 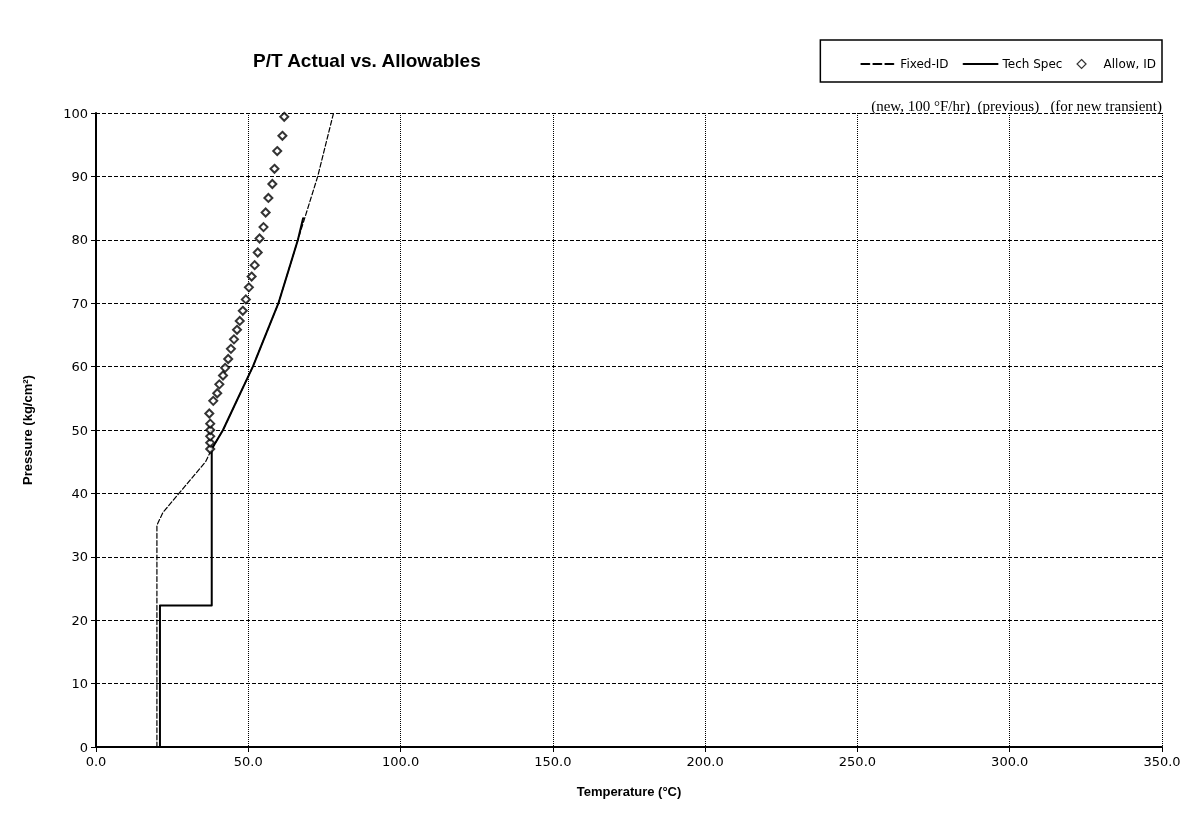 What do you see at coordinates (857, 761) in the screenshot?
I see `x-tick-label: 250.0` at bounding box center [857, 761].